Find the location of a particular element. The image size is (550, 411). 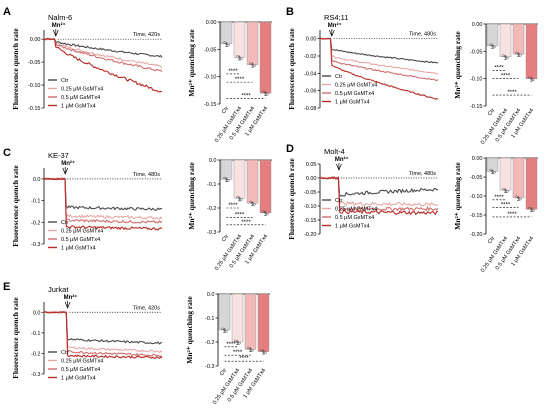

y-tick-label: -0.02 is located at coordinates (310, 57).